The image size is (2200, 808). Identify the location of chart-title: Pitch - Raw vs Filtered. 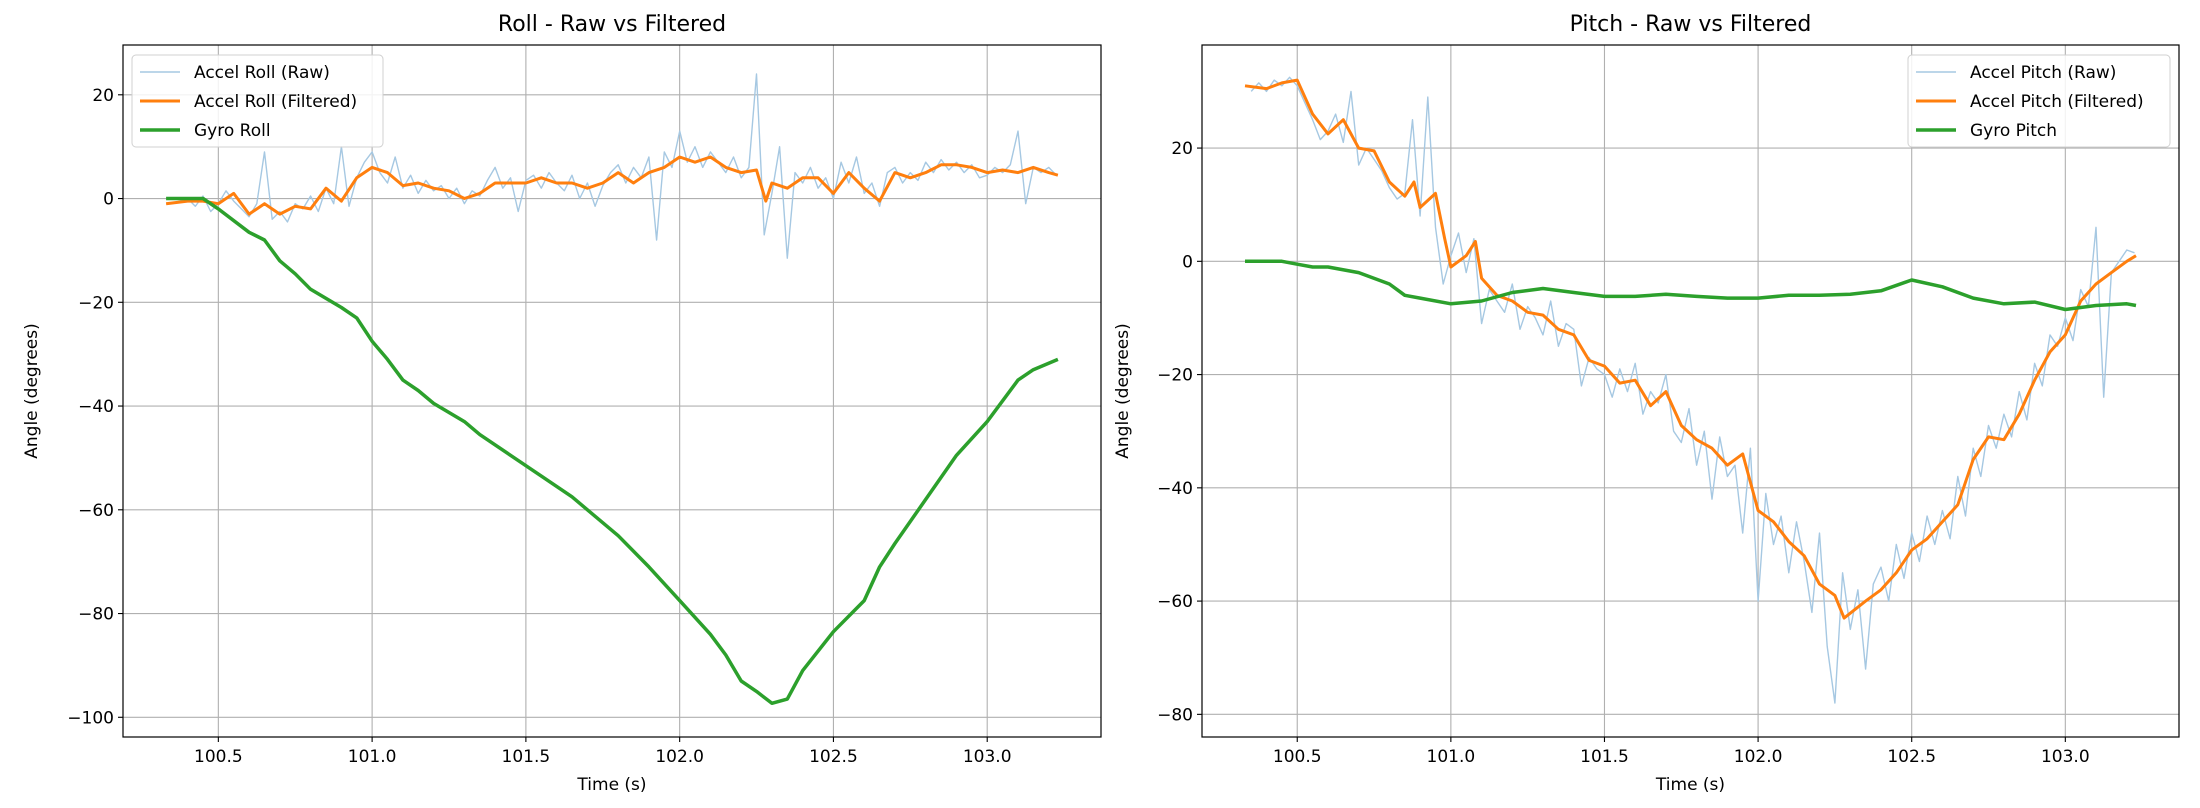
(1691, 24).